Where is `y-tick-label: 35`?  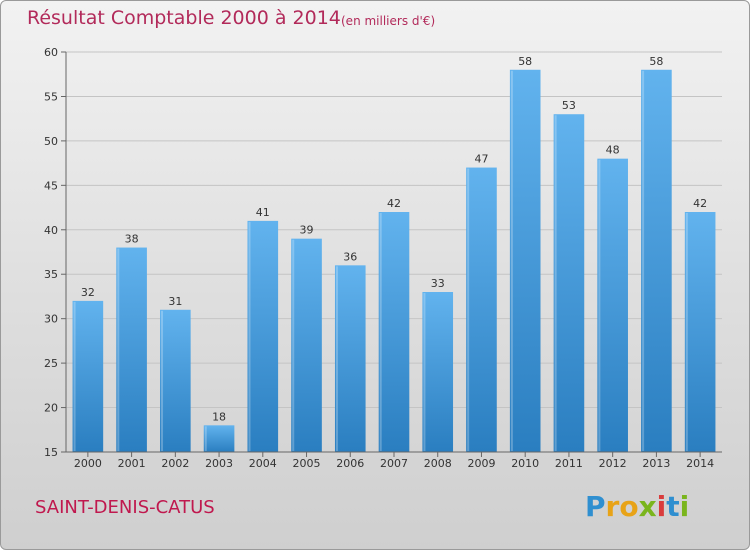 y-tick-label: 35 is located at coordinates (51, 274).